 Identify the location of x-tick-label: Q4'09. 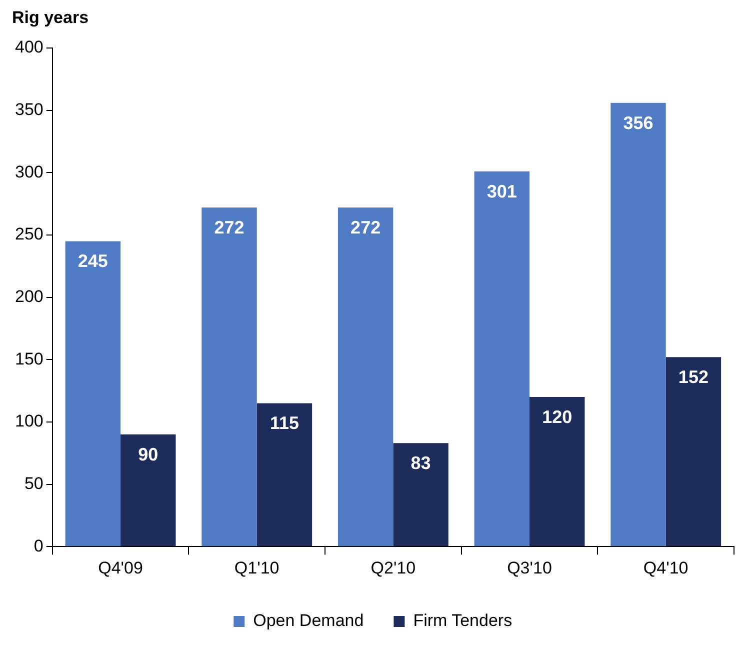
(120, 568).